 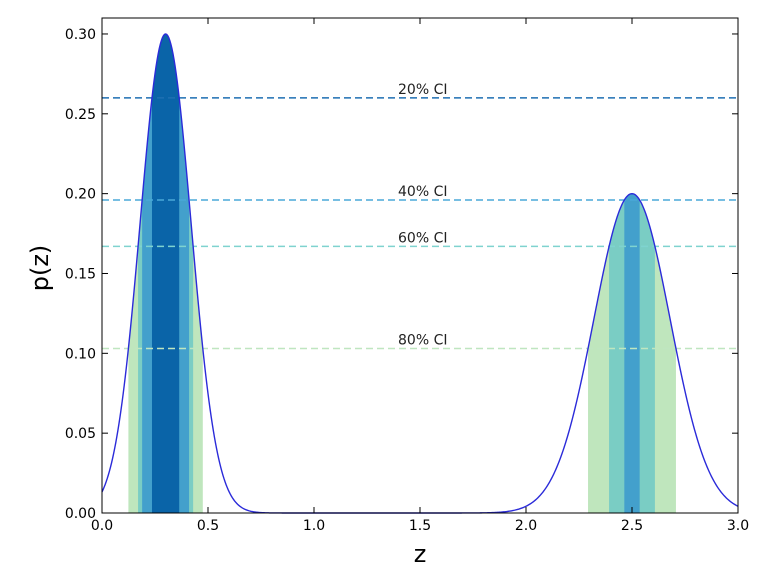 What do you see at coordinates (102, 526) in the screenshot?
I see `x-tick-label: 0.0` at bounding box center [102, 526].